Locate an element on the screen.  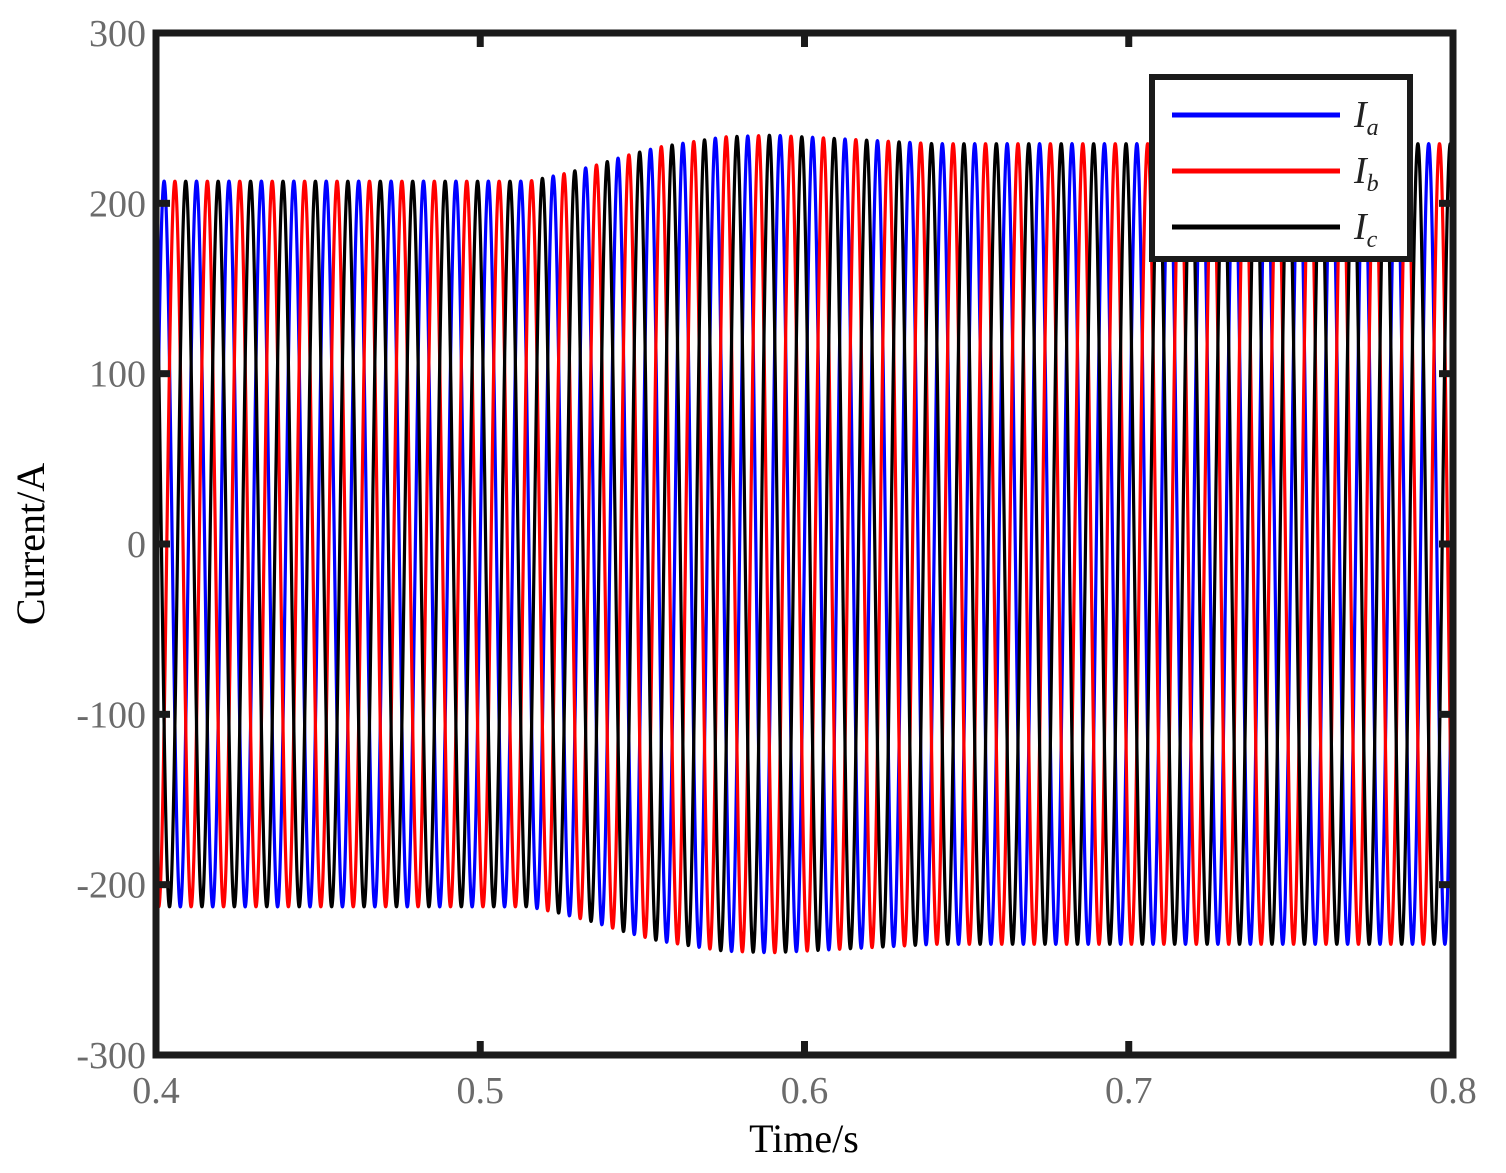
y-tick-label-0: 300 is located at coordinates (117, 34).